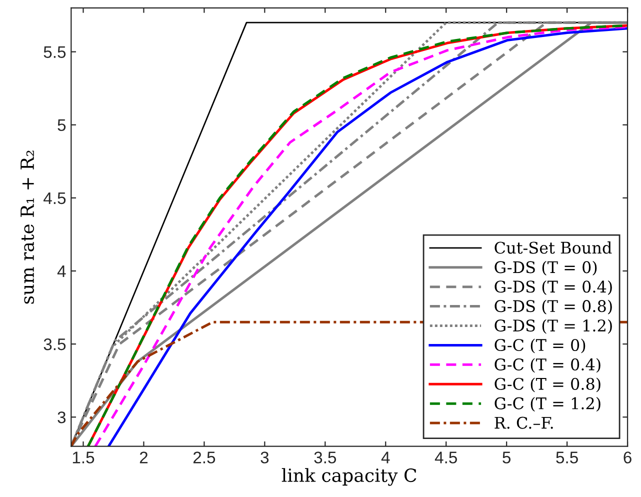  What do you see at coordinates (55, 344) in the screenshot?
I see `y-tick-label: 3.5` at bounding box center [55, 344].